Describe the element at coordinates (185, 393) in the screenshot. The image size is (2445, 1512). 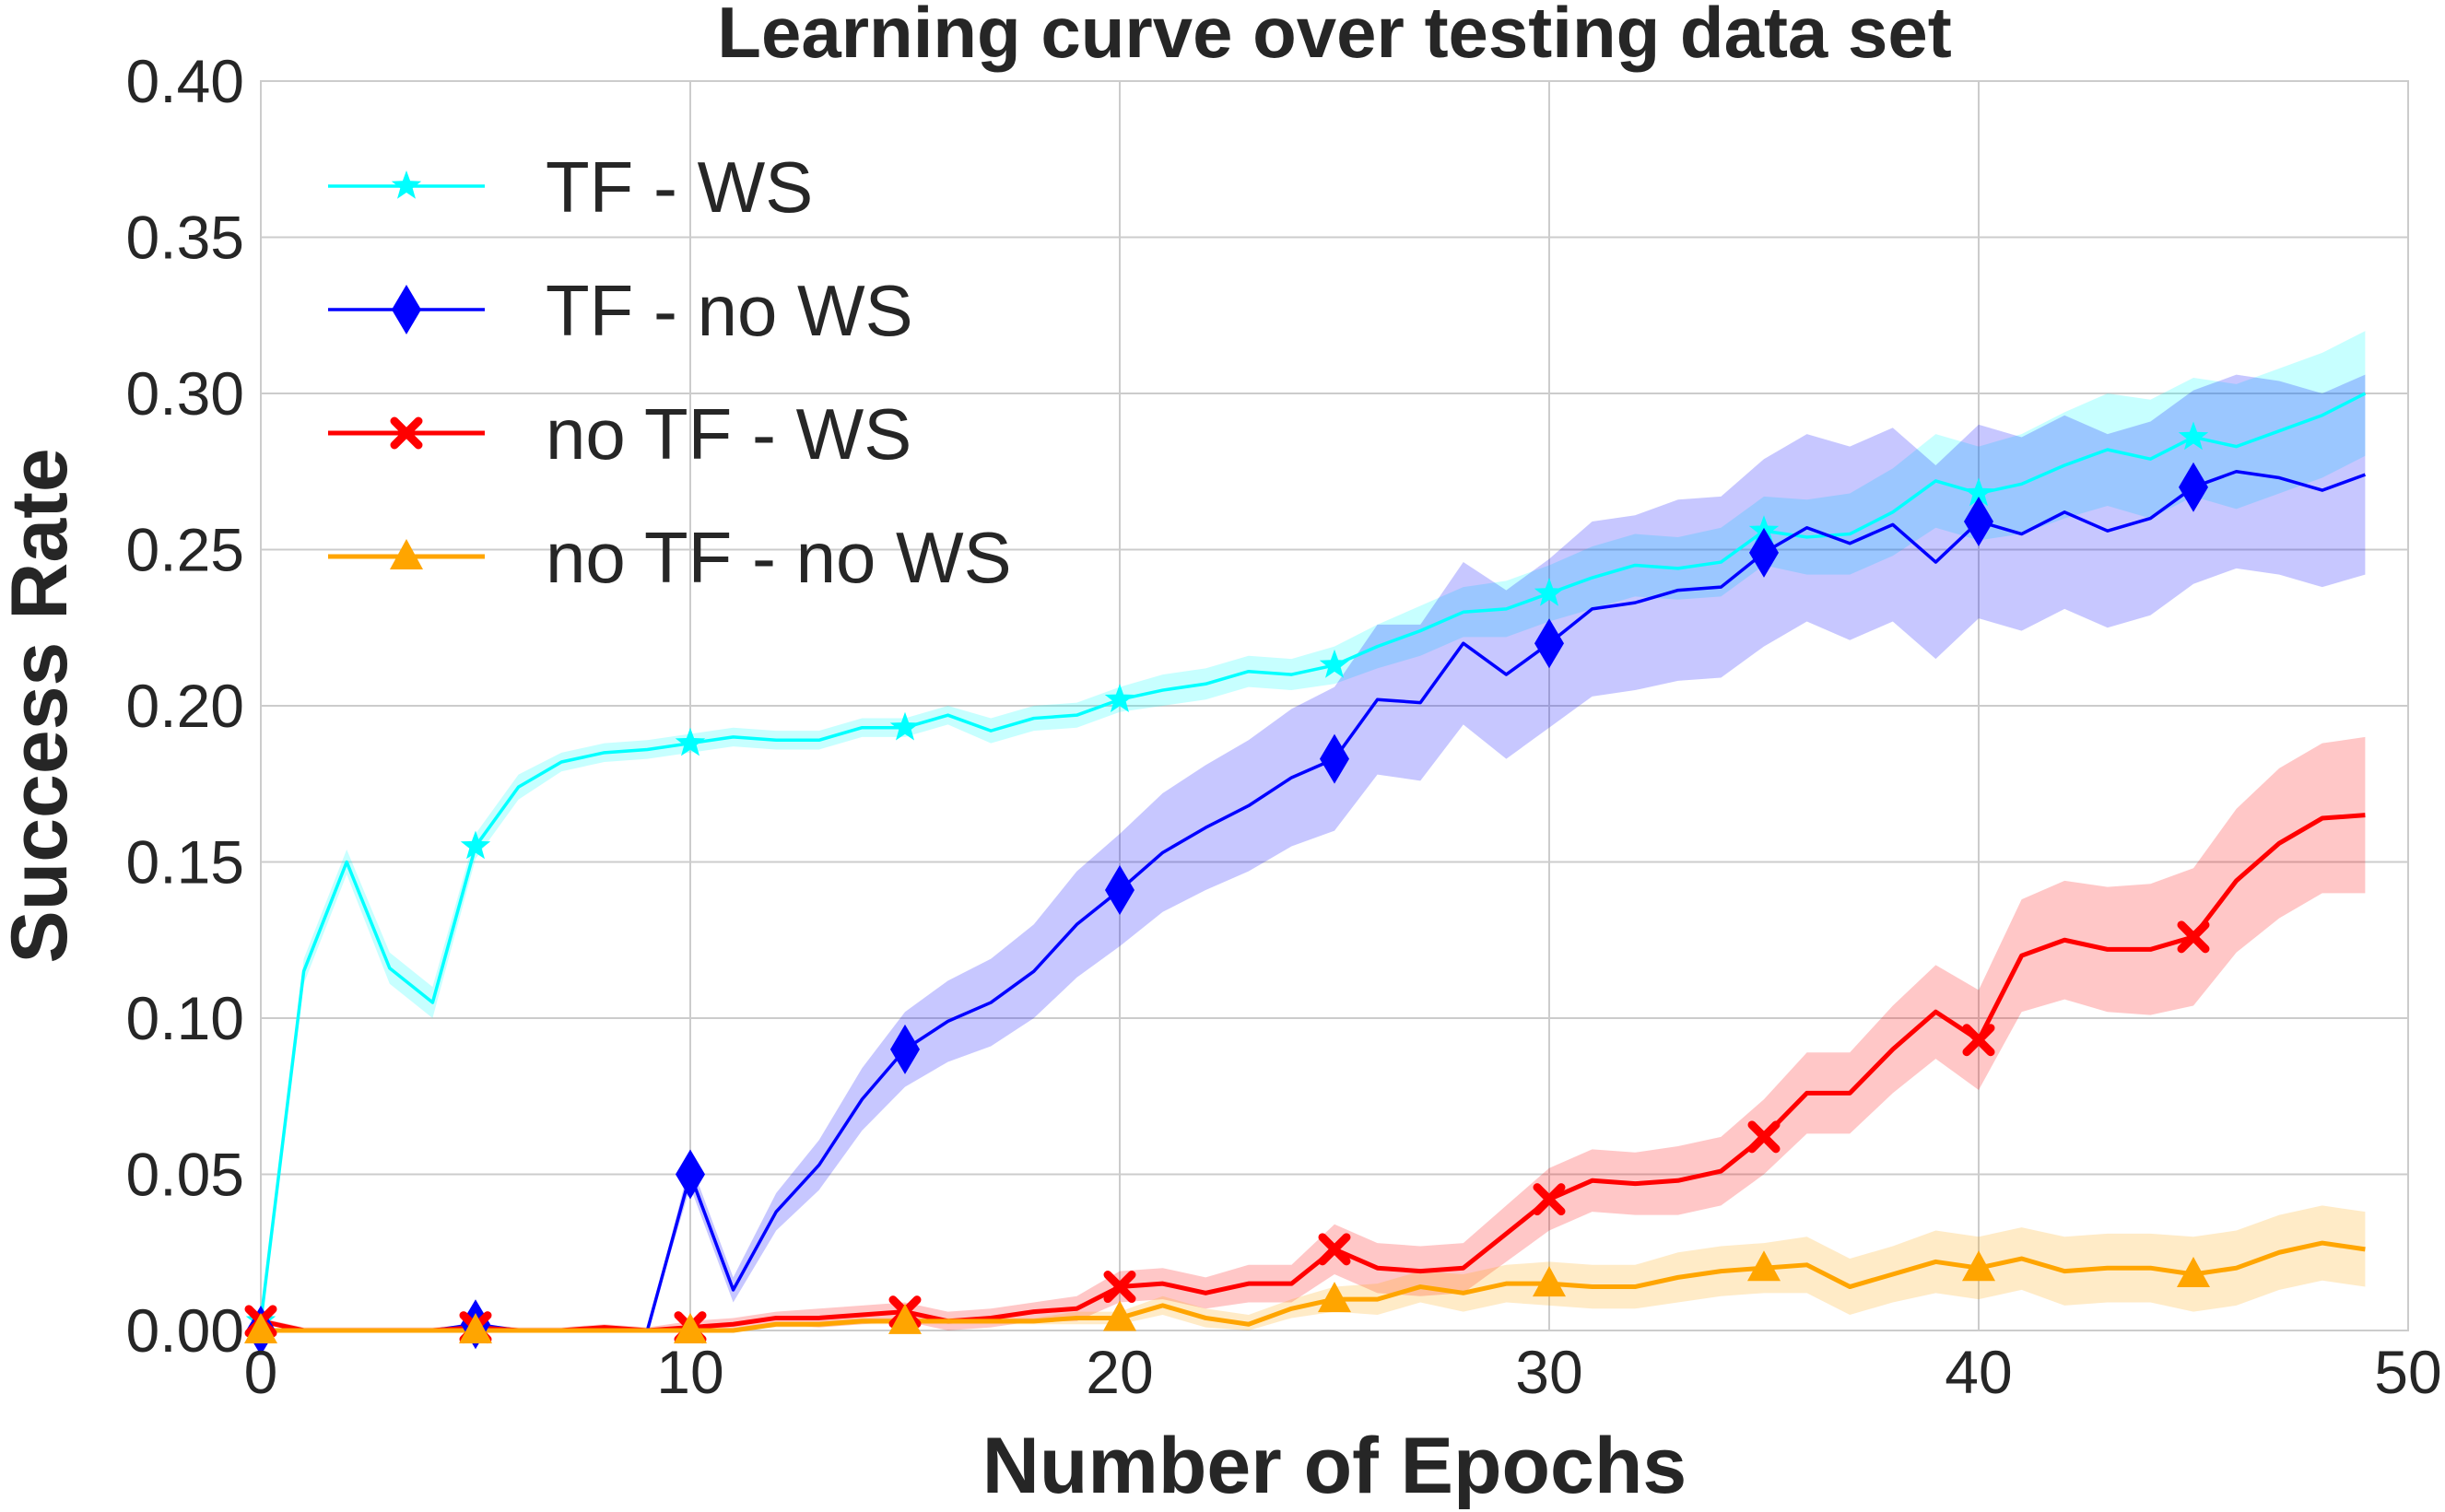
I see `y-tick-label: 0.30` at that location.